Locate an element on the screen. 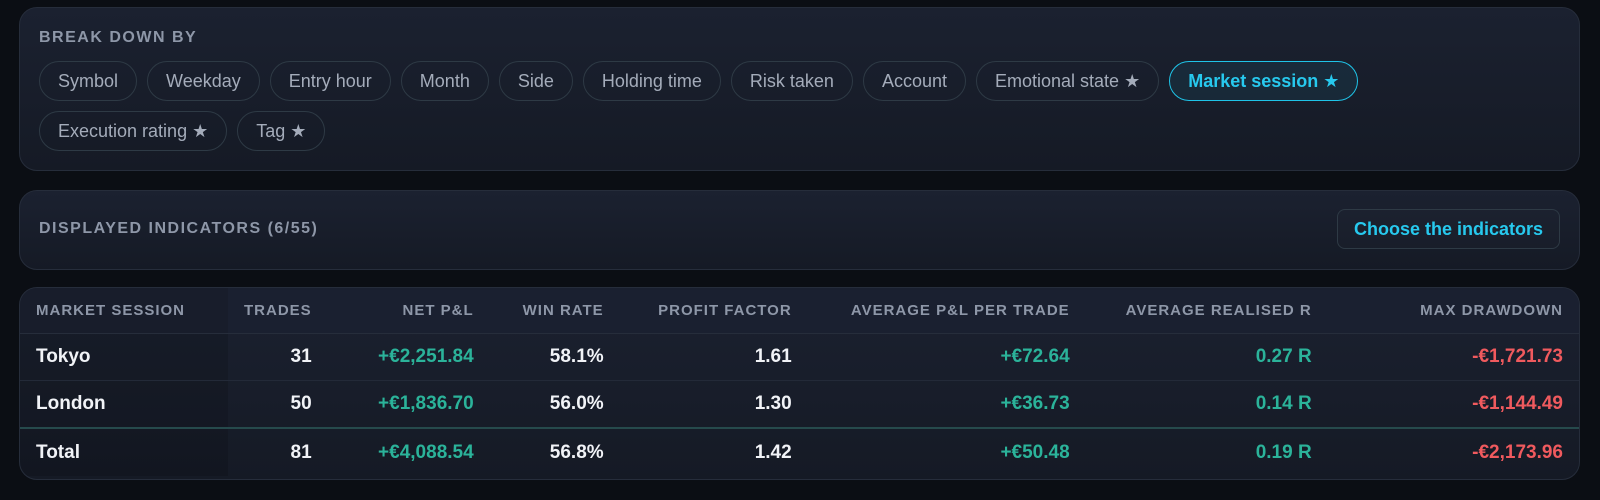  col-win-rate: WIN RATE is located at coordinates (554, 311).